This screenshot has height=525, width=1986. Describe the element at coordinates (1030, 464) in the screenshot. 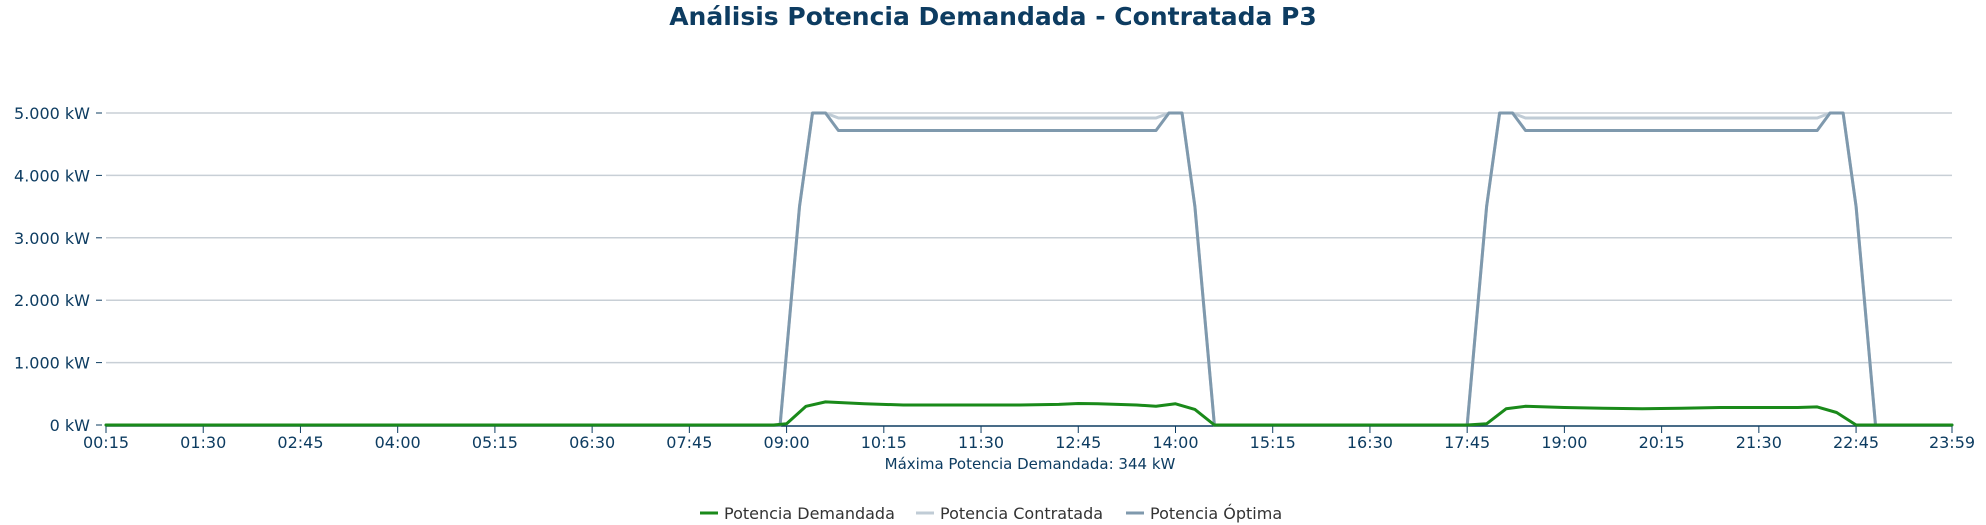

I see `max-demand-subtitle: Máxima Potencia Demandada: 344 kW` at that location.